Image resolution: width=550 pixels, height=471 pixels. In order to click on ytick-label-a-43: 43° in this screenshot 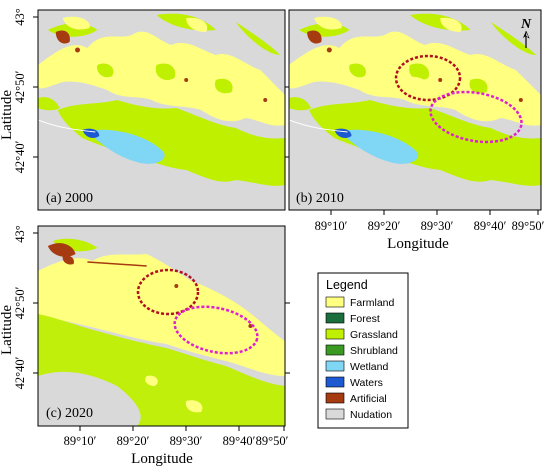, I will do `click(20, 17)`.